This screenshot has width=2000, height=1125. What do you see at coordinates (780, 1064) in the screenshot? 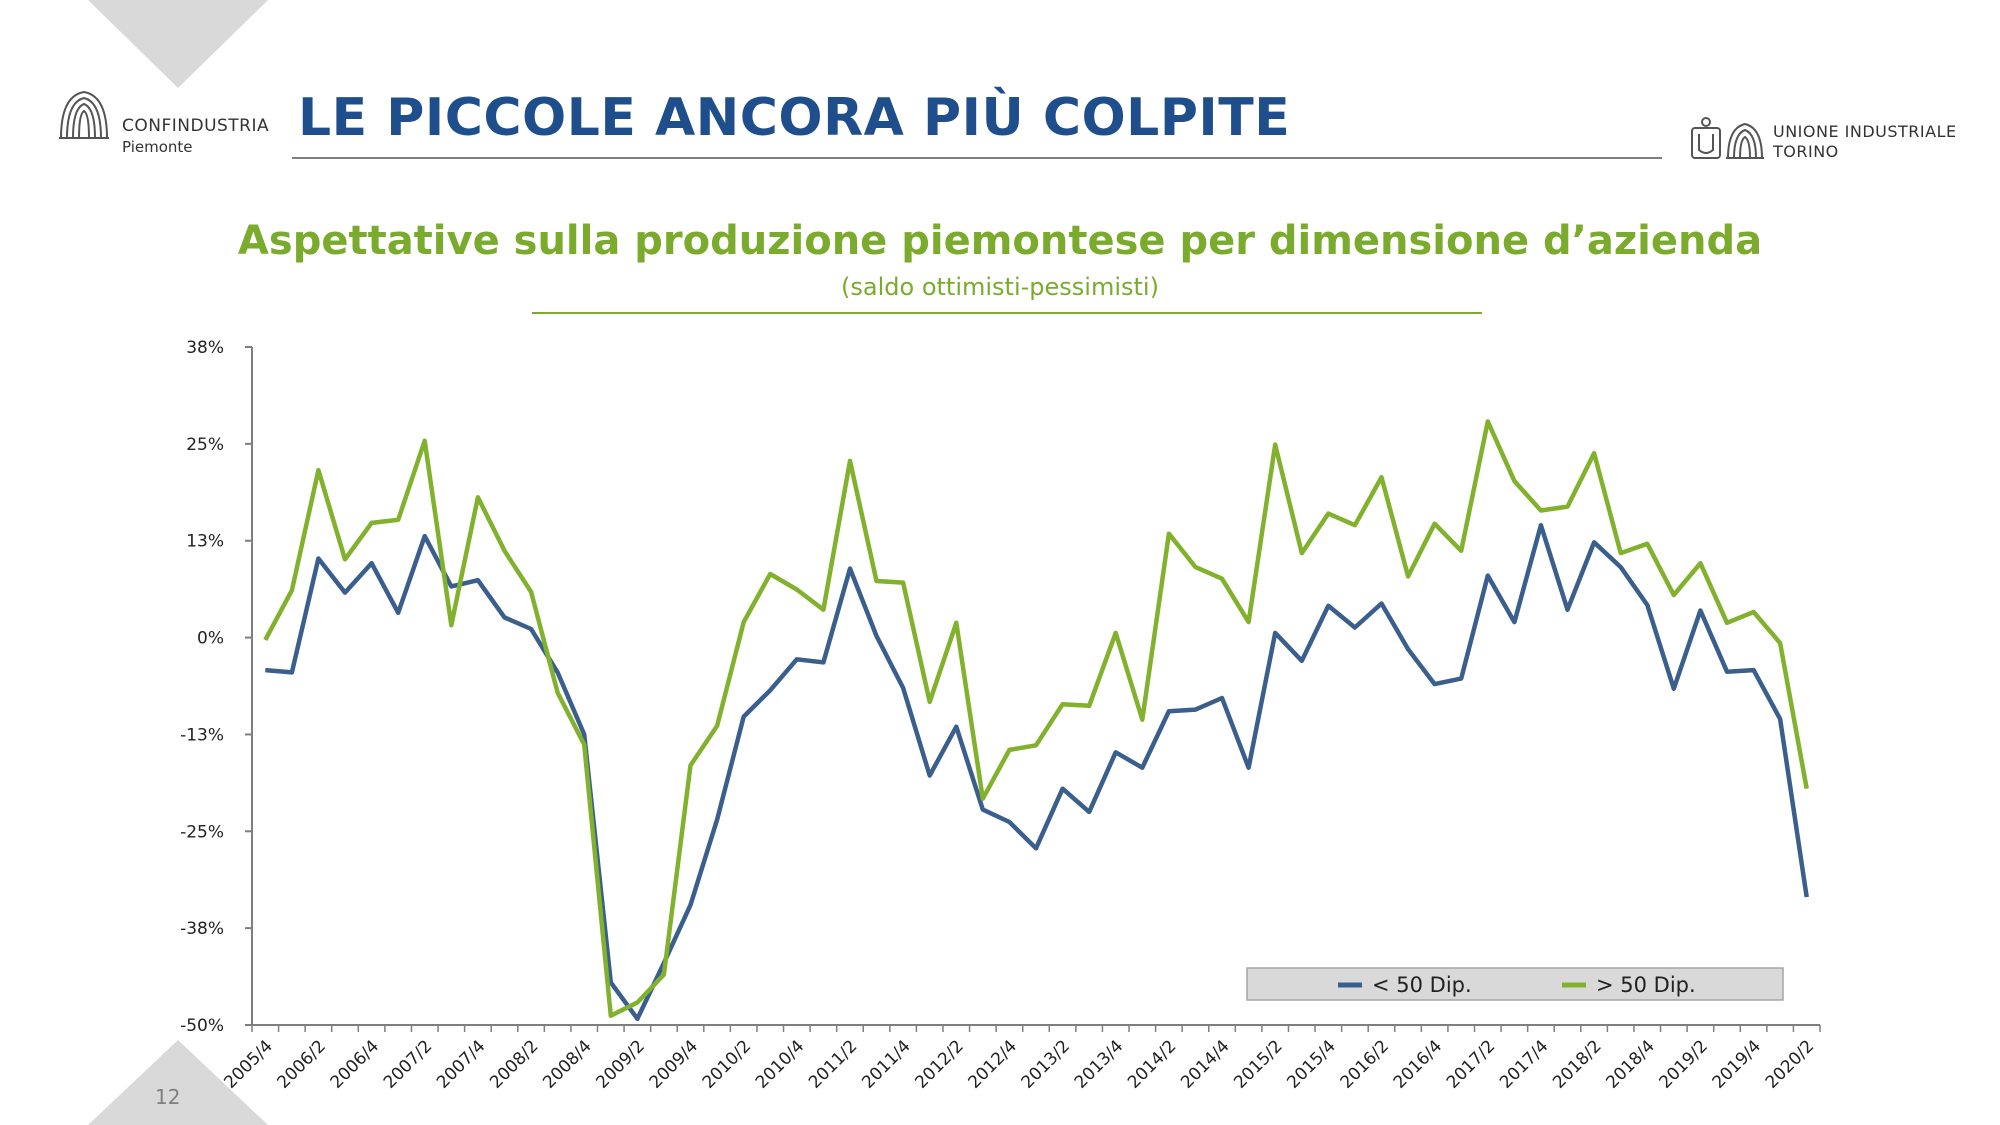
I see `x-tick-label: 2010/4` at bounding box center [780, 1064].